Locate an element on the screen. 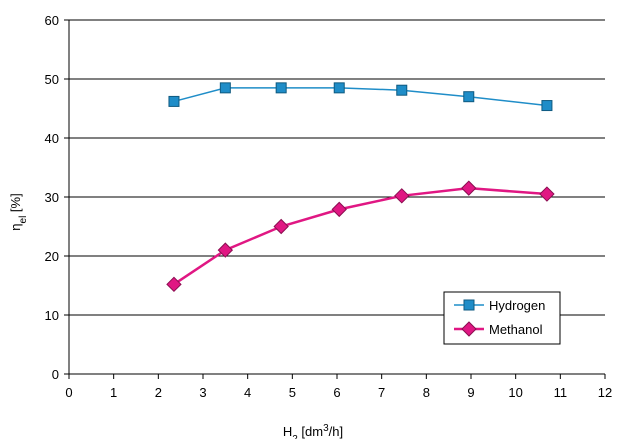 This screenshot has width=617, height=439. x-tick-label: 5 is located at coordinates (292, 392).